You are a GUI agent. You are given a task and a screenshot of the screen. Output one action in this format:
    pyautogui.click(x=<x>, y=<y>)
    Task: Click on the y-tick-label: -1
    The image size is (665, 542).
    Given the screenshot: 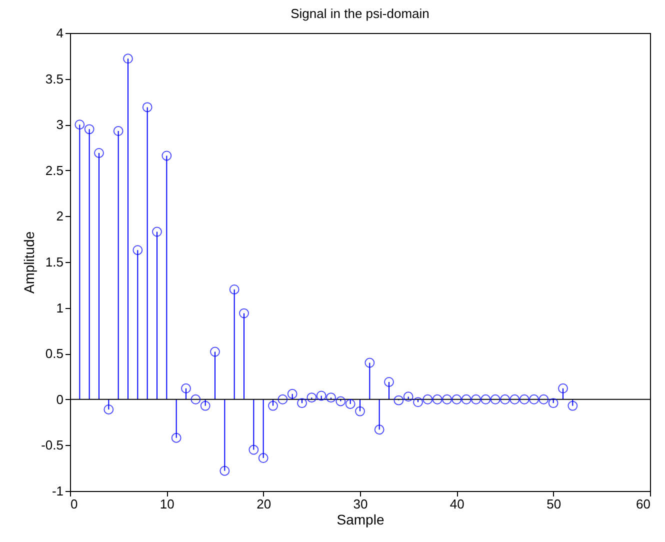 What is the action you would take?
    pyautogui.click(x=58, y=491)
    